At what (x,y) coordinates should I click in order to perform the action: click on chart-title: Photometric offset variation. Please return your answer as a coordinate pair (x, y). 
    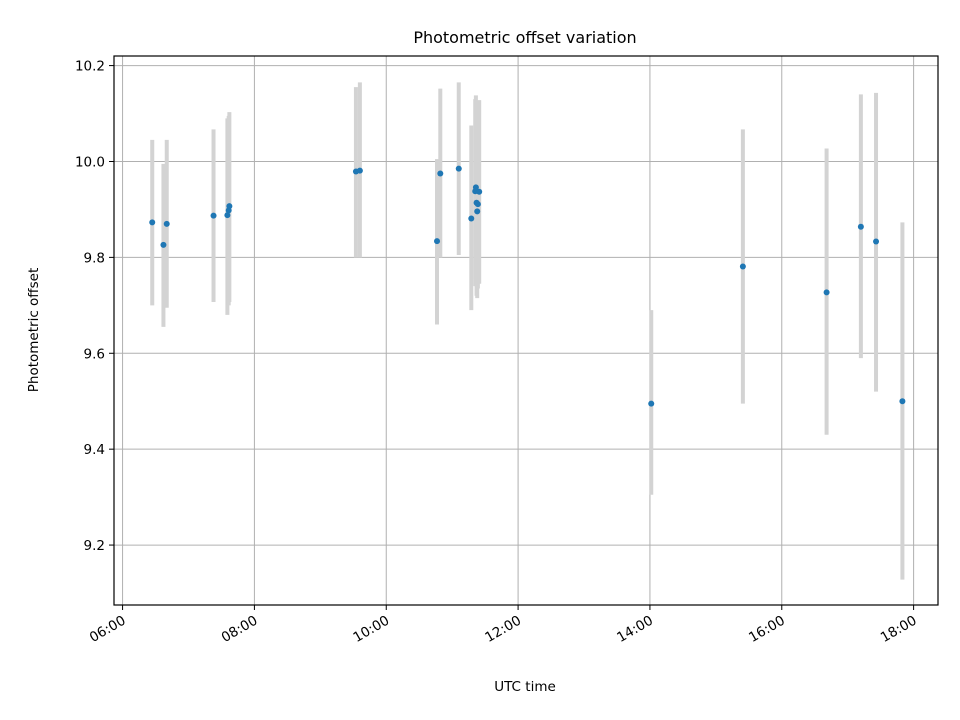
    Looking at the image, I should click on (524, 37).